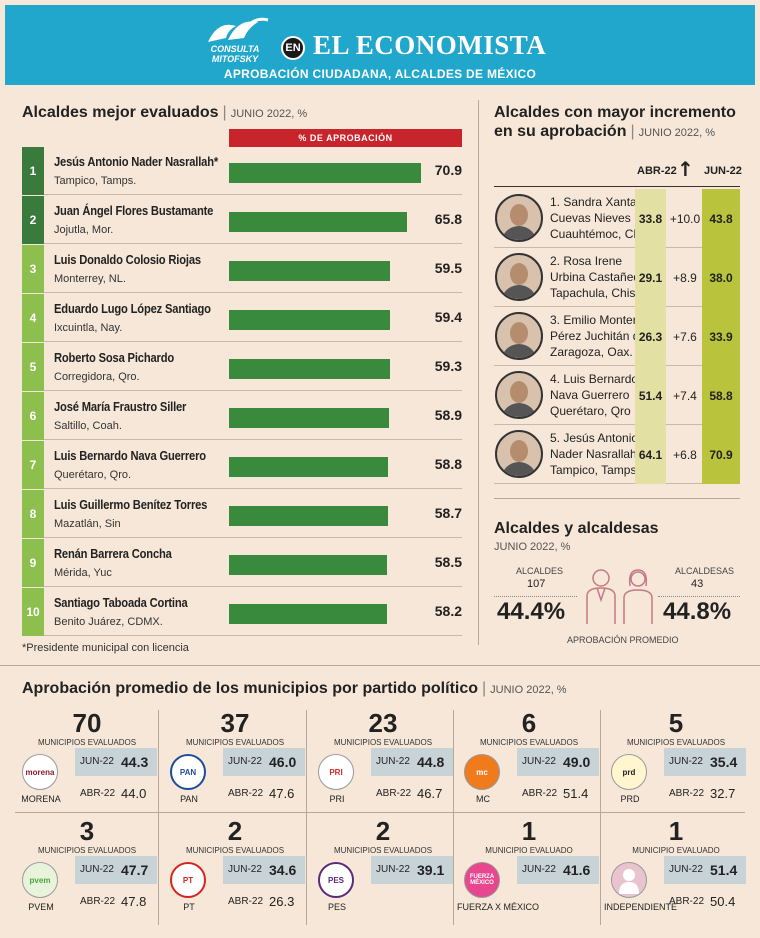 Image resolution: width=760 pixels, height=938 pixels. Describe the element at coordinates (88, 426) in the screenshot. I see `mayor-place: Saltillo, Coah.` at that location.